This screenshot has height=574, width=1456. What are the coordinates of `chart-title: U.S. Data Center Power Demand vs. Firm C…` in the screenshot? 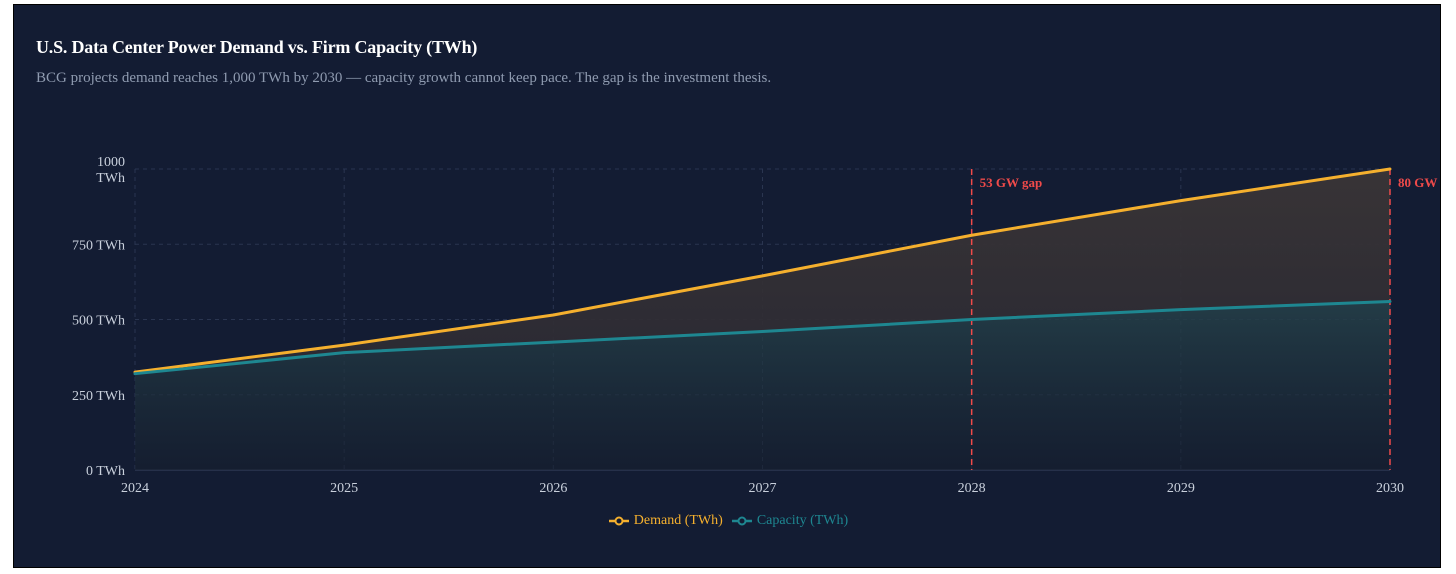 It's located at (257, 47).